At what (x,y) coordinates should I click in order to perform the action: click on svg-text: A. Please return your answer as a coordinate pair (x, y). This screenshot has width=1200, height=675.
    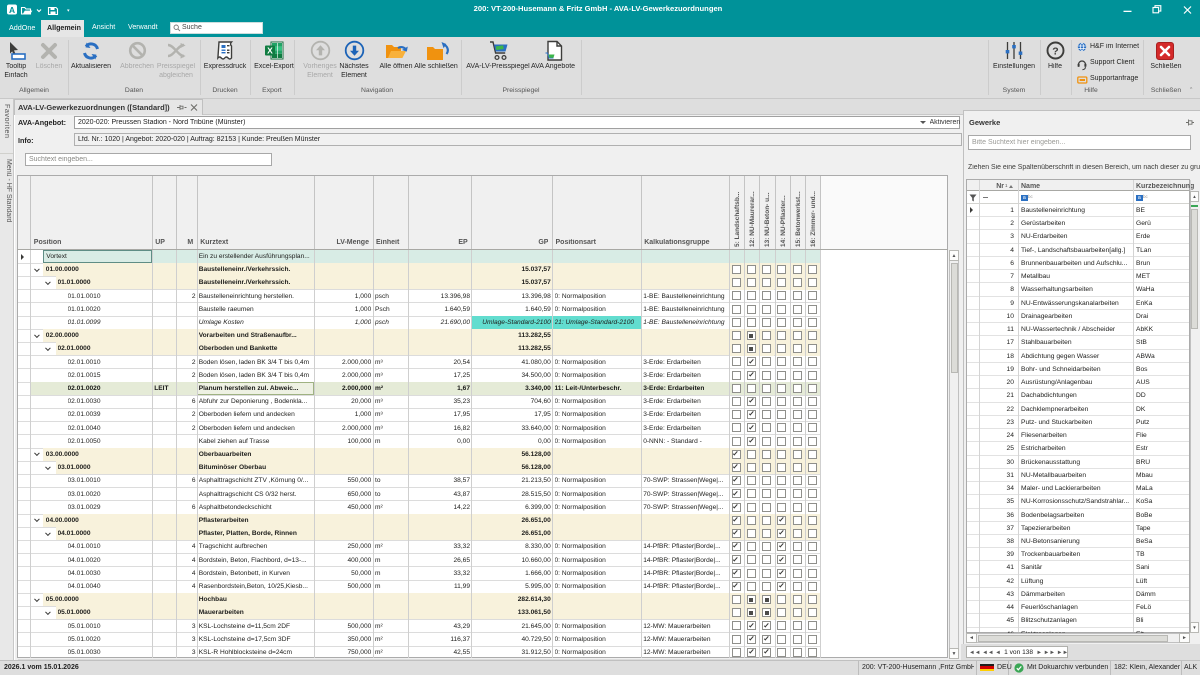
    Looking at the image, I should click on (12, 10).